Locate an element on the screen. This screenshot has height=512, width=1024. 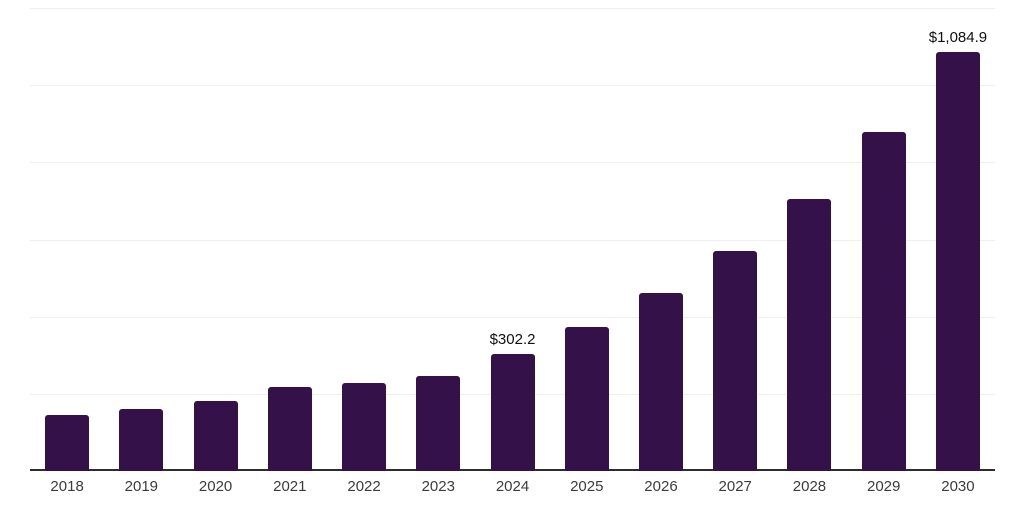
bar-2027 is located at coordinates (735, 361).